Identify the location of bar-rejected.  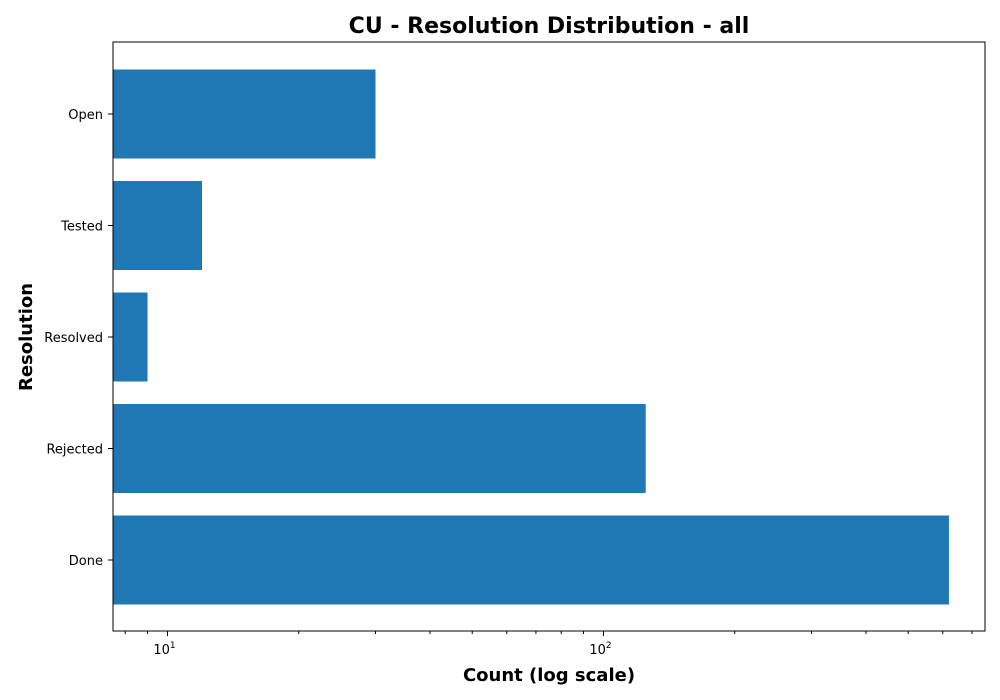
(379, 448).